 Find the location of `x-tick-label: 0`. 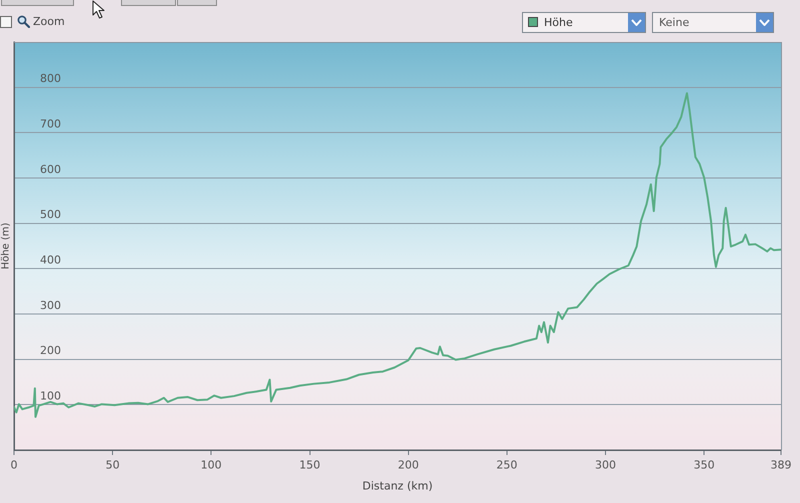

x-tick-label: 0 is located at coordinates (14, 465).